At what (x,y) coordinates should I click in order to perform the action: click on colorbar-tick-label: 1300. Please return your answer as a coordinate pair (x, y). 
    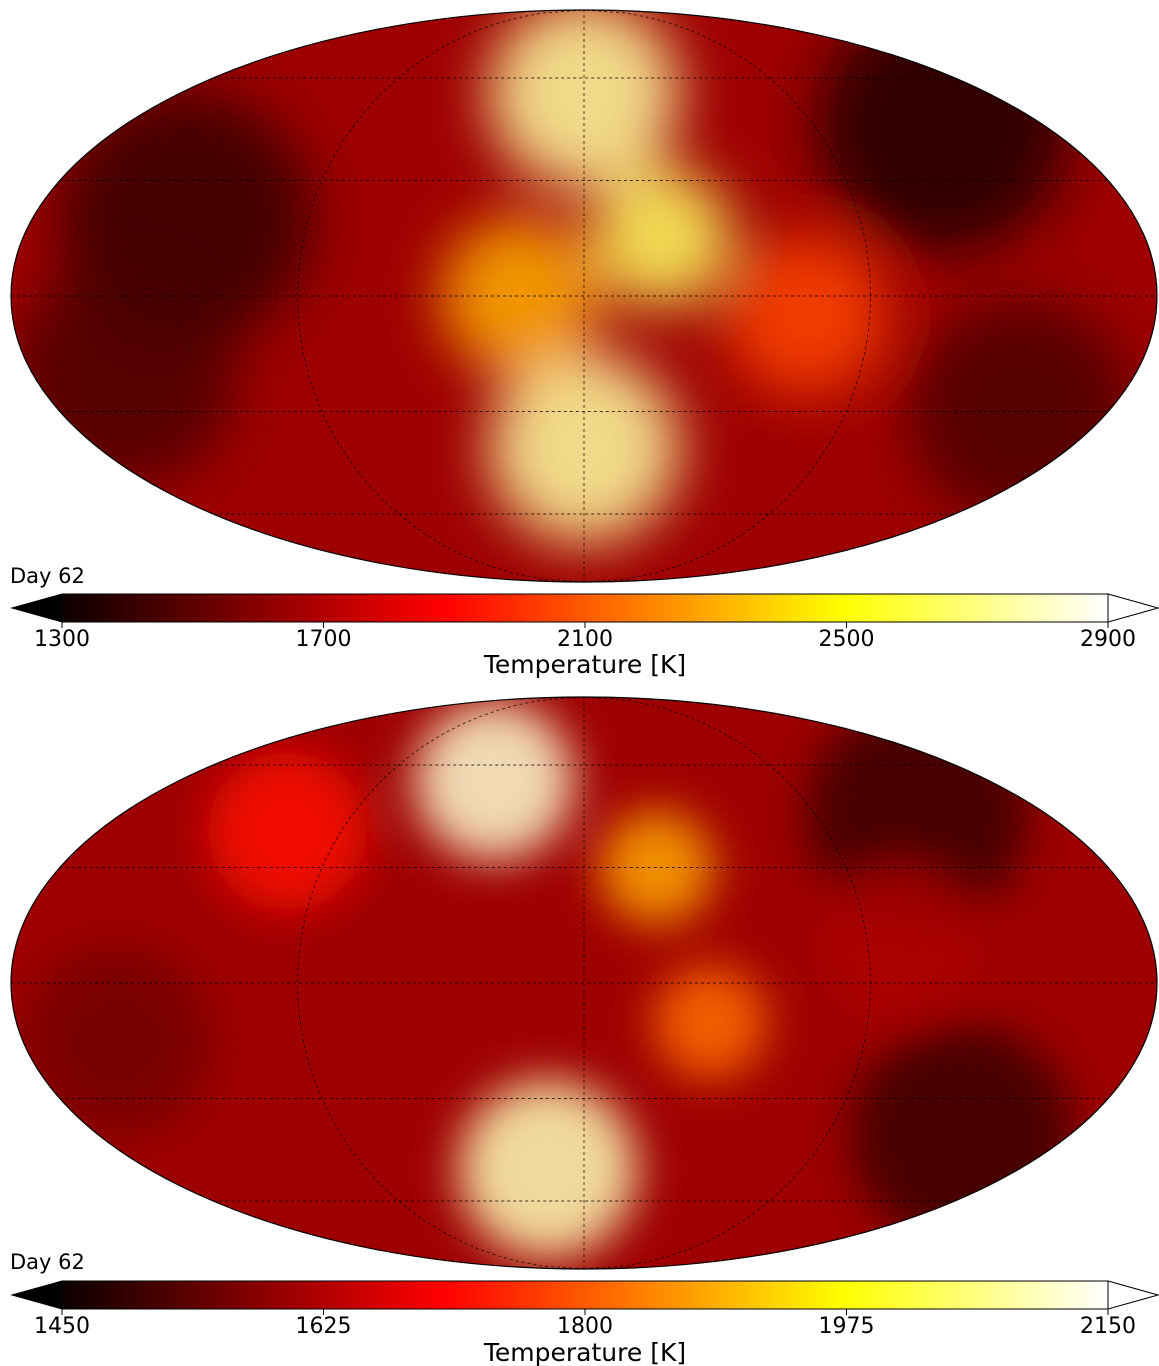
    Looking at the image, I should click on (62, 639).